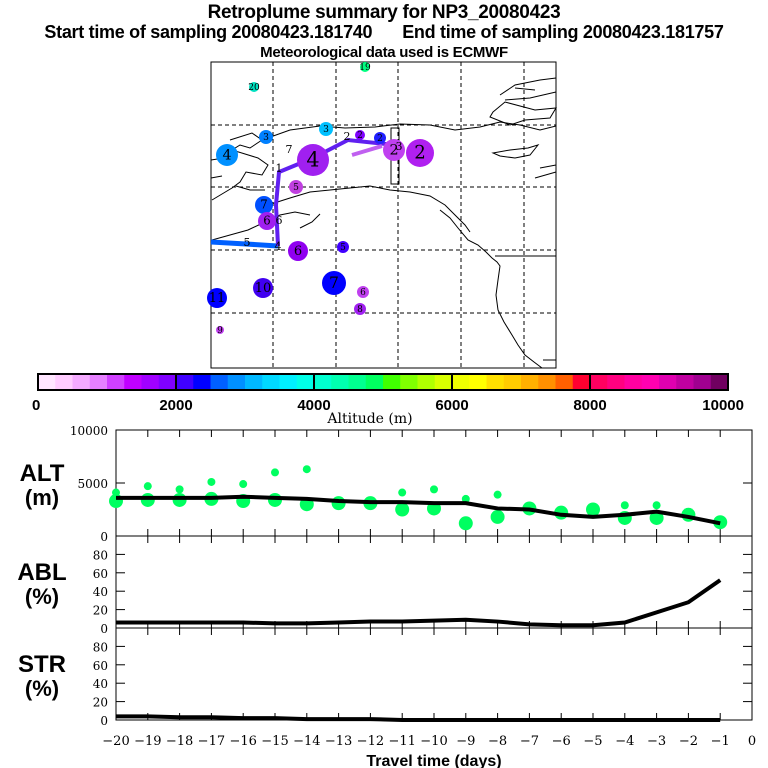 This screenshot has height=768, width=768. I want to click on x-tick-label: −18, so click(179, 741).